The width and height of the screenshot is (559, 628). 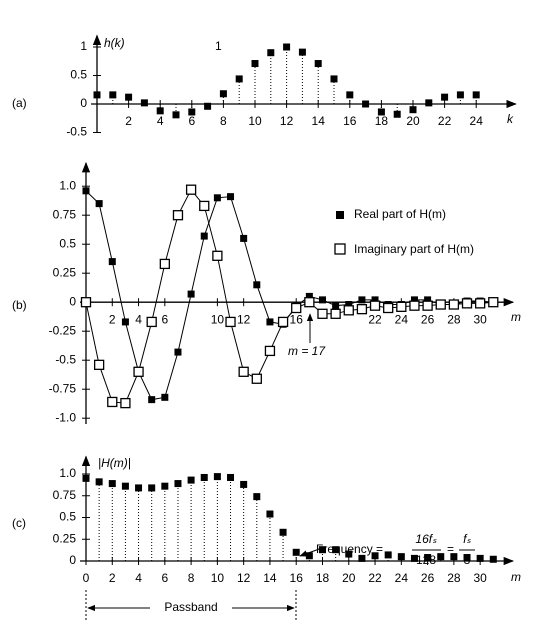 I want to click on panel-label: (a), so click(x=19, y=103).